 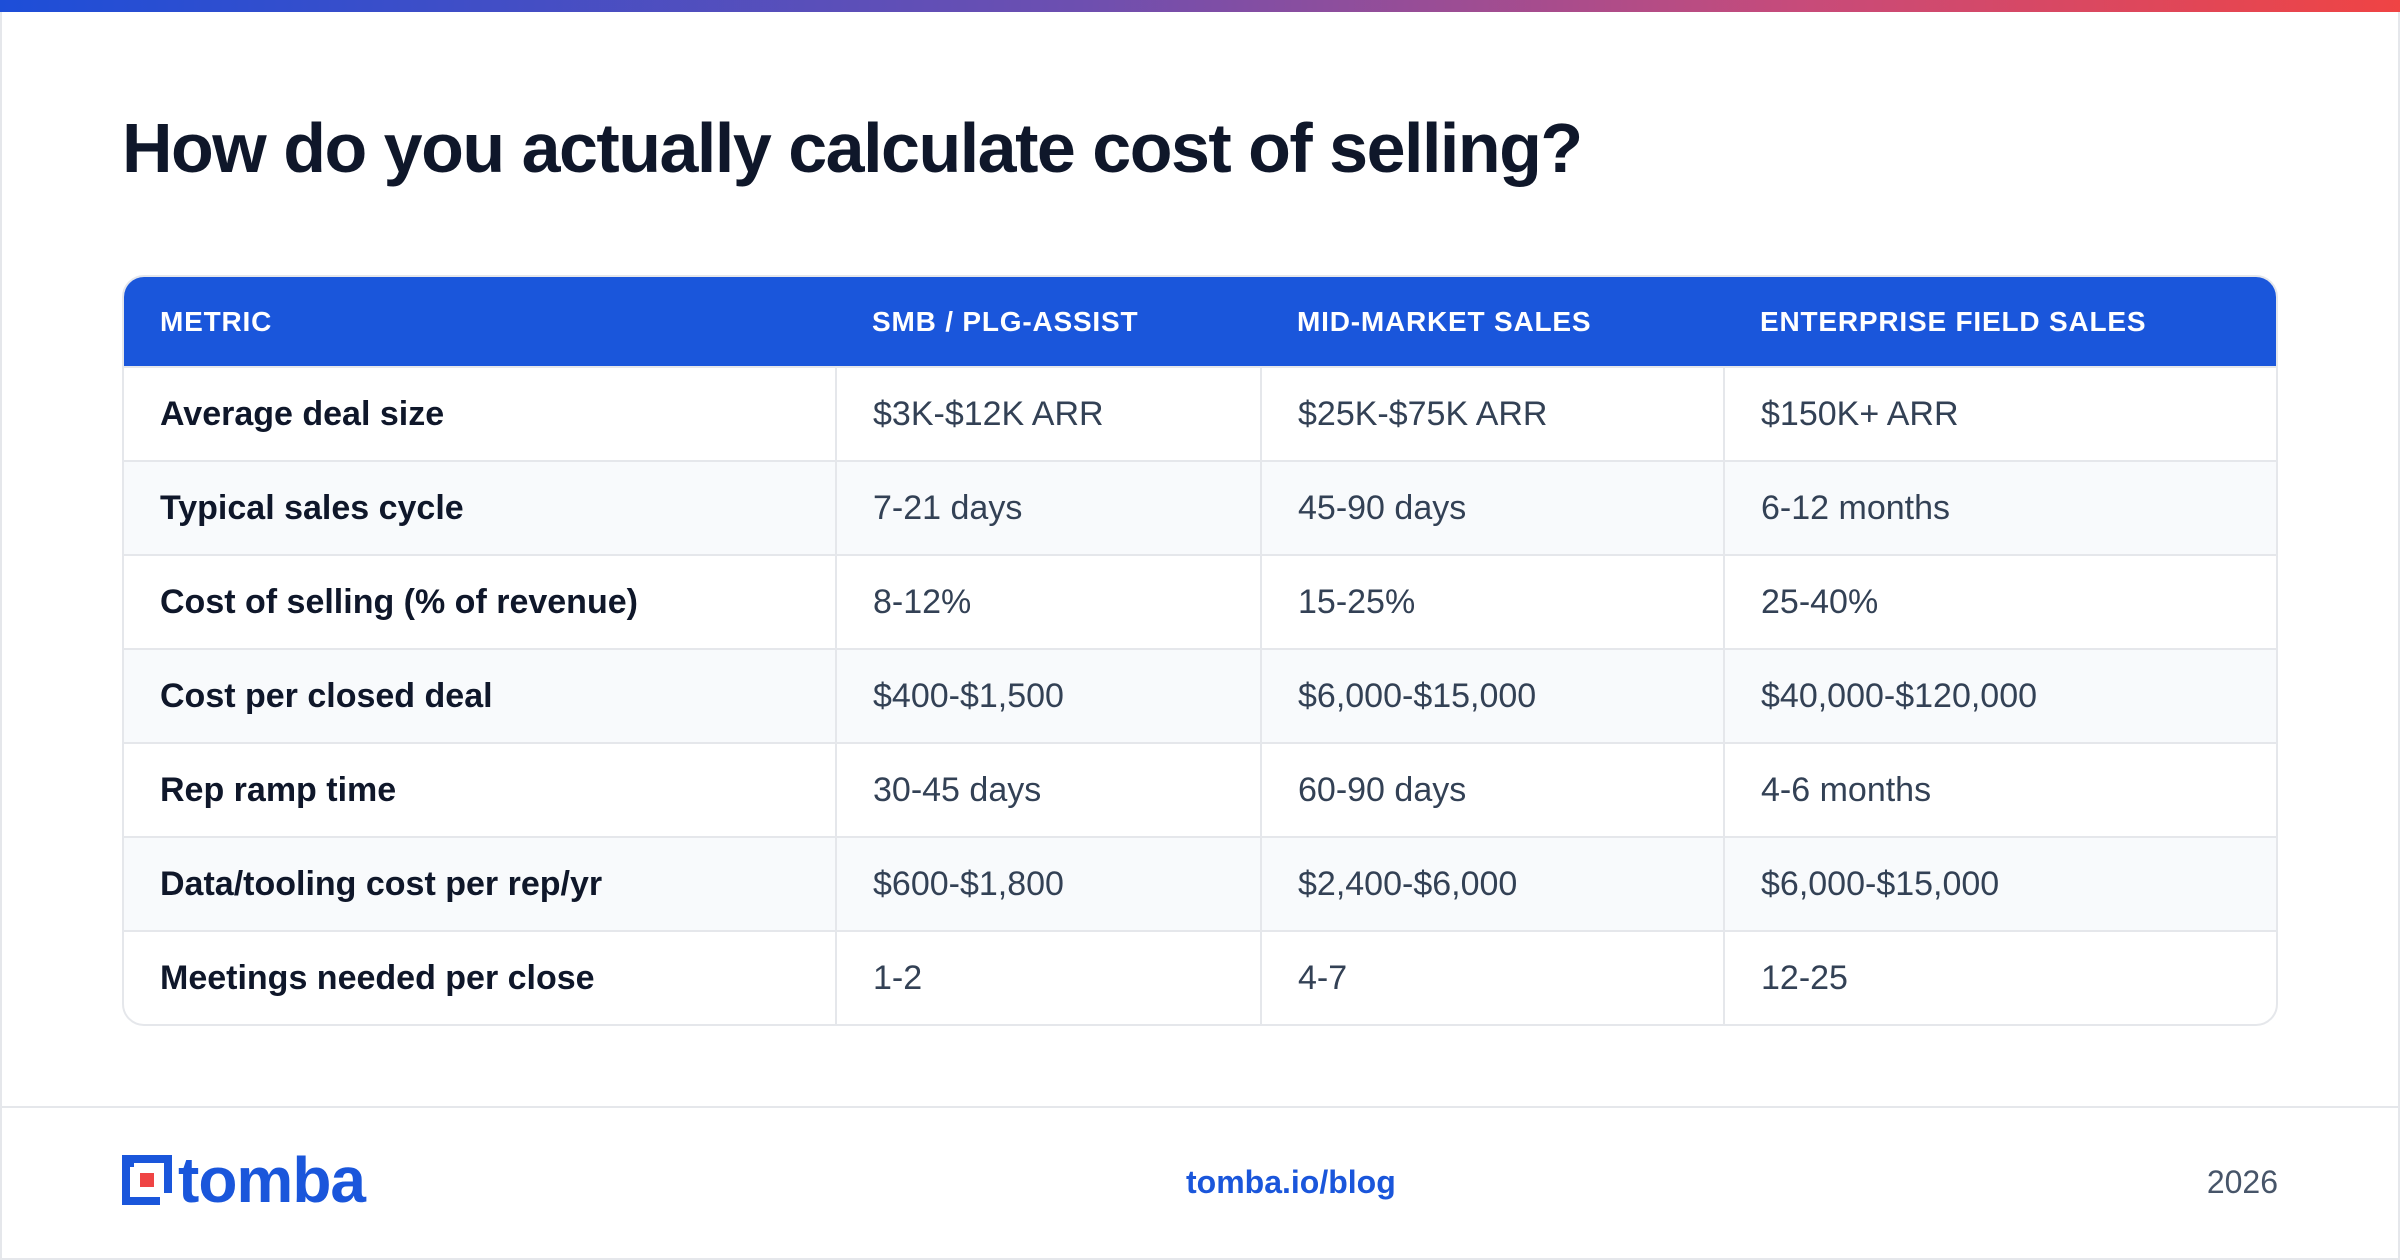 I want to click on header-metric: METRIC, so click(x=216, y=321).